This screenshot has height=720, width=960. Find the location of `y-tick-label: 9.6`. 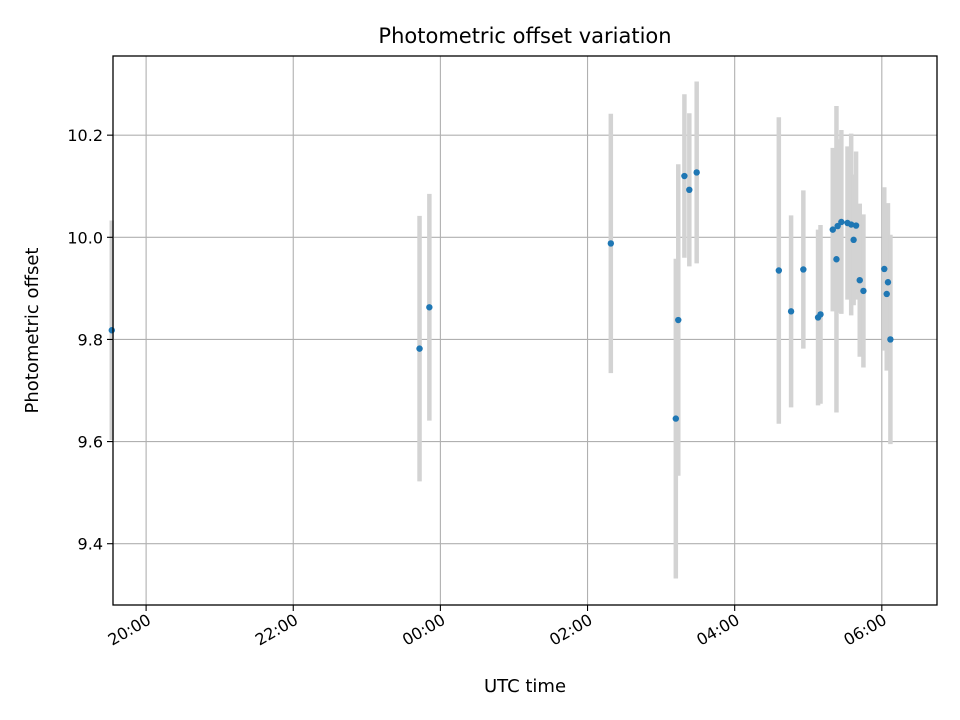

y-tick-label: 9.6 is located at coordinates (90, 442).